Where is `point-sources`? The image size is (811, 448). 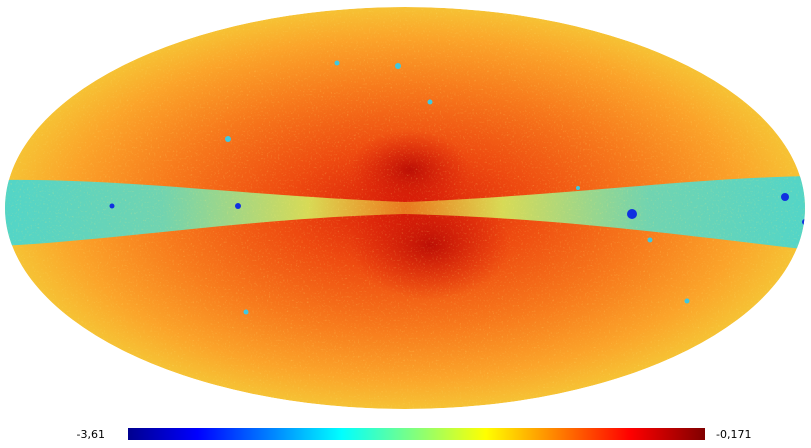 point-sources is located at coordinates (457, 209).